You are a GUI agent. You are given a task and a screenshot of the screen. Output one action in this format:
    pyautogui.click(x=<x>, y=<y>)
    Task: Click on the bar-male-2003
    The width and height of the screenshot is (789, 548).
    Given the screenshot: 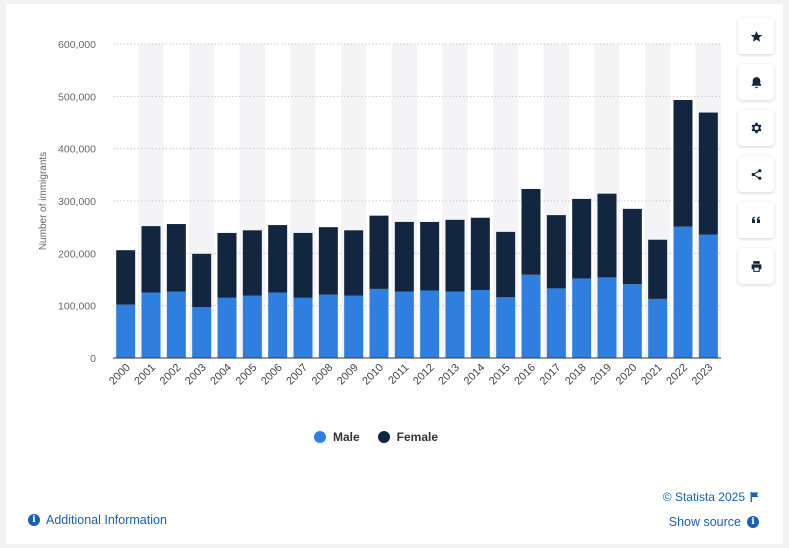 What is the action you would take?
    pyautogui.click(x=202, y=332)
    